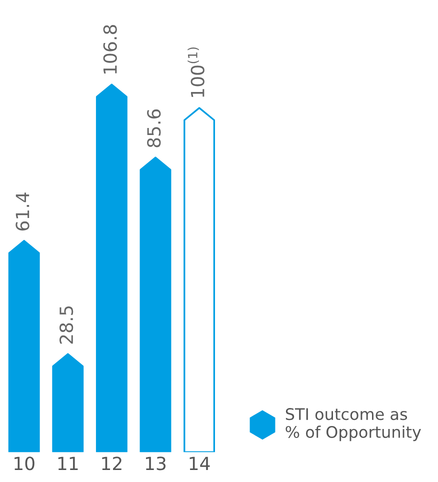  I want to click on data-label: 100$^{(1)}$, so click(196, 72).